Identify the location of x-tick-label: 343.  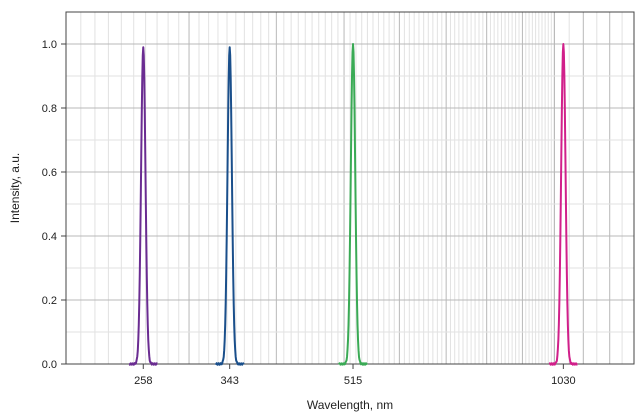
(230, 381).